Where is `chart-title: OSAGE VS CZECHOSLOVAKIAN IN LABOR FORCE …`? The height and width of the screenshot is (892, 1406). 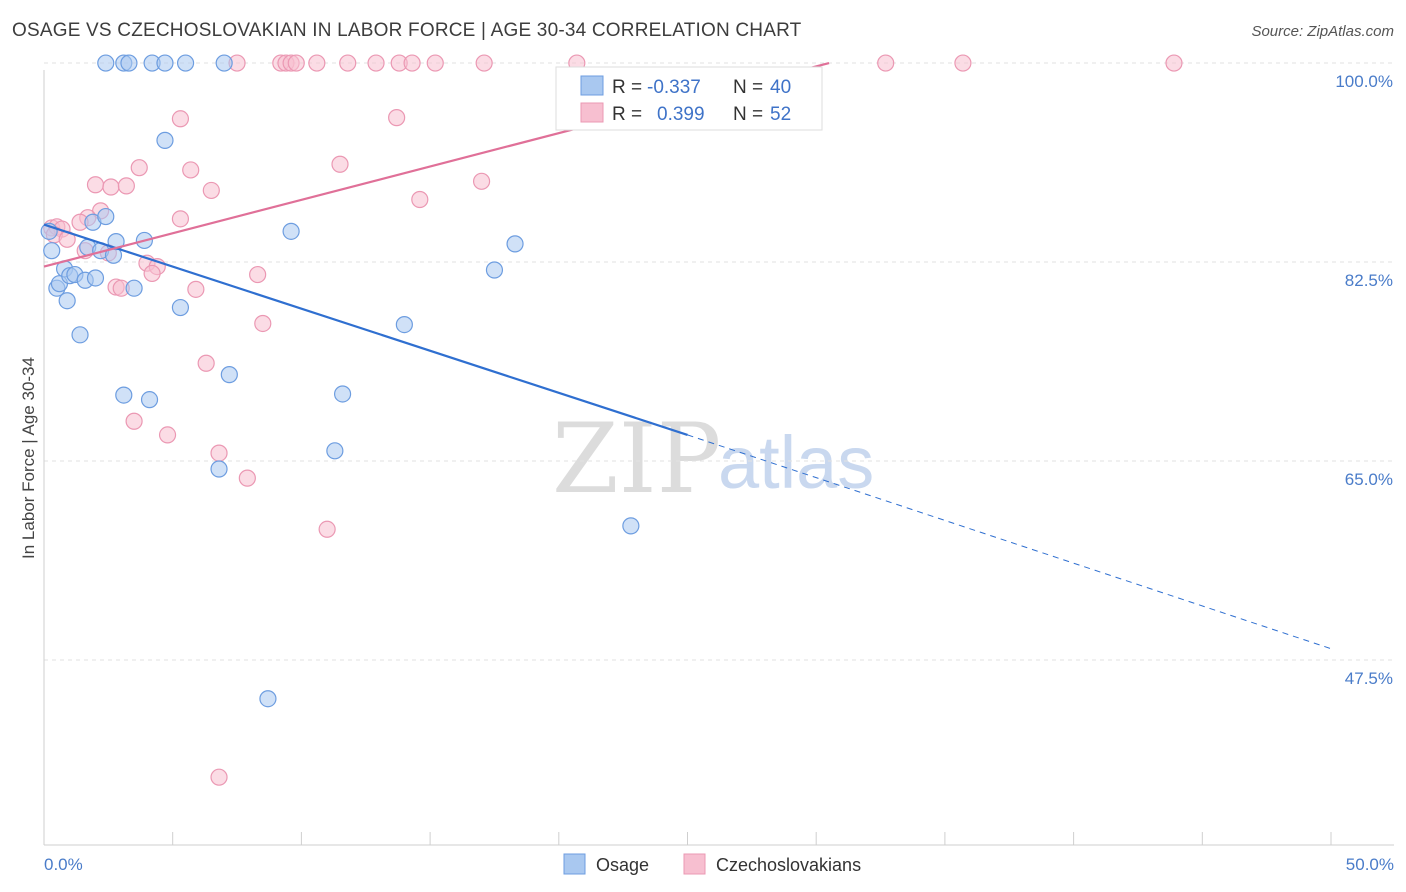
chart-title: OSAGE VS CZECHOSLOVAKIAN IN LABOR FORCE … is located at coordinates (407, 30).